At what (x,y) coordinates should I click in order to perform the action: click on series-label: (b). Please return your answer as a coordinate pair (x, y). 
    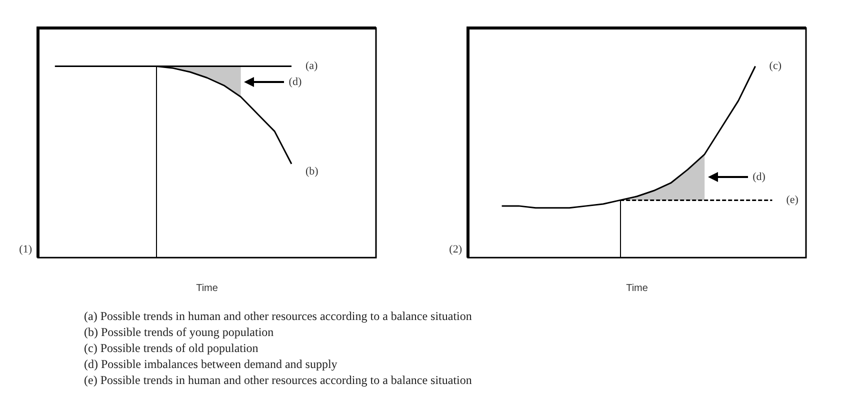
    Looking at the image, I should click on (312, 172).